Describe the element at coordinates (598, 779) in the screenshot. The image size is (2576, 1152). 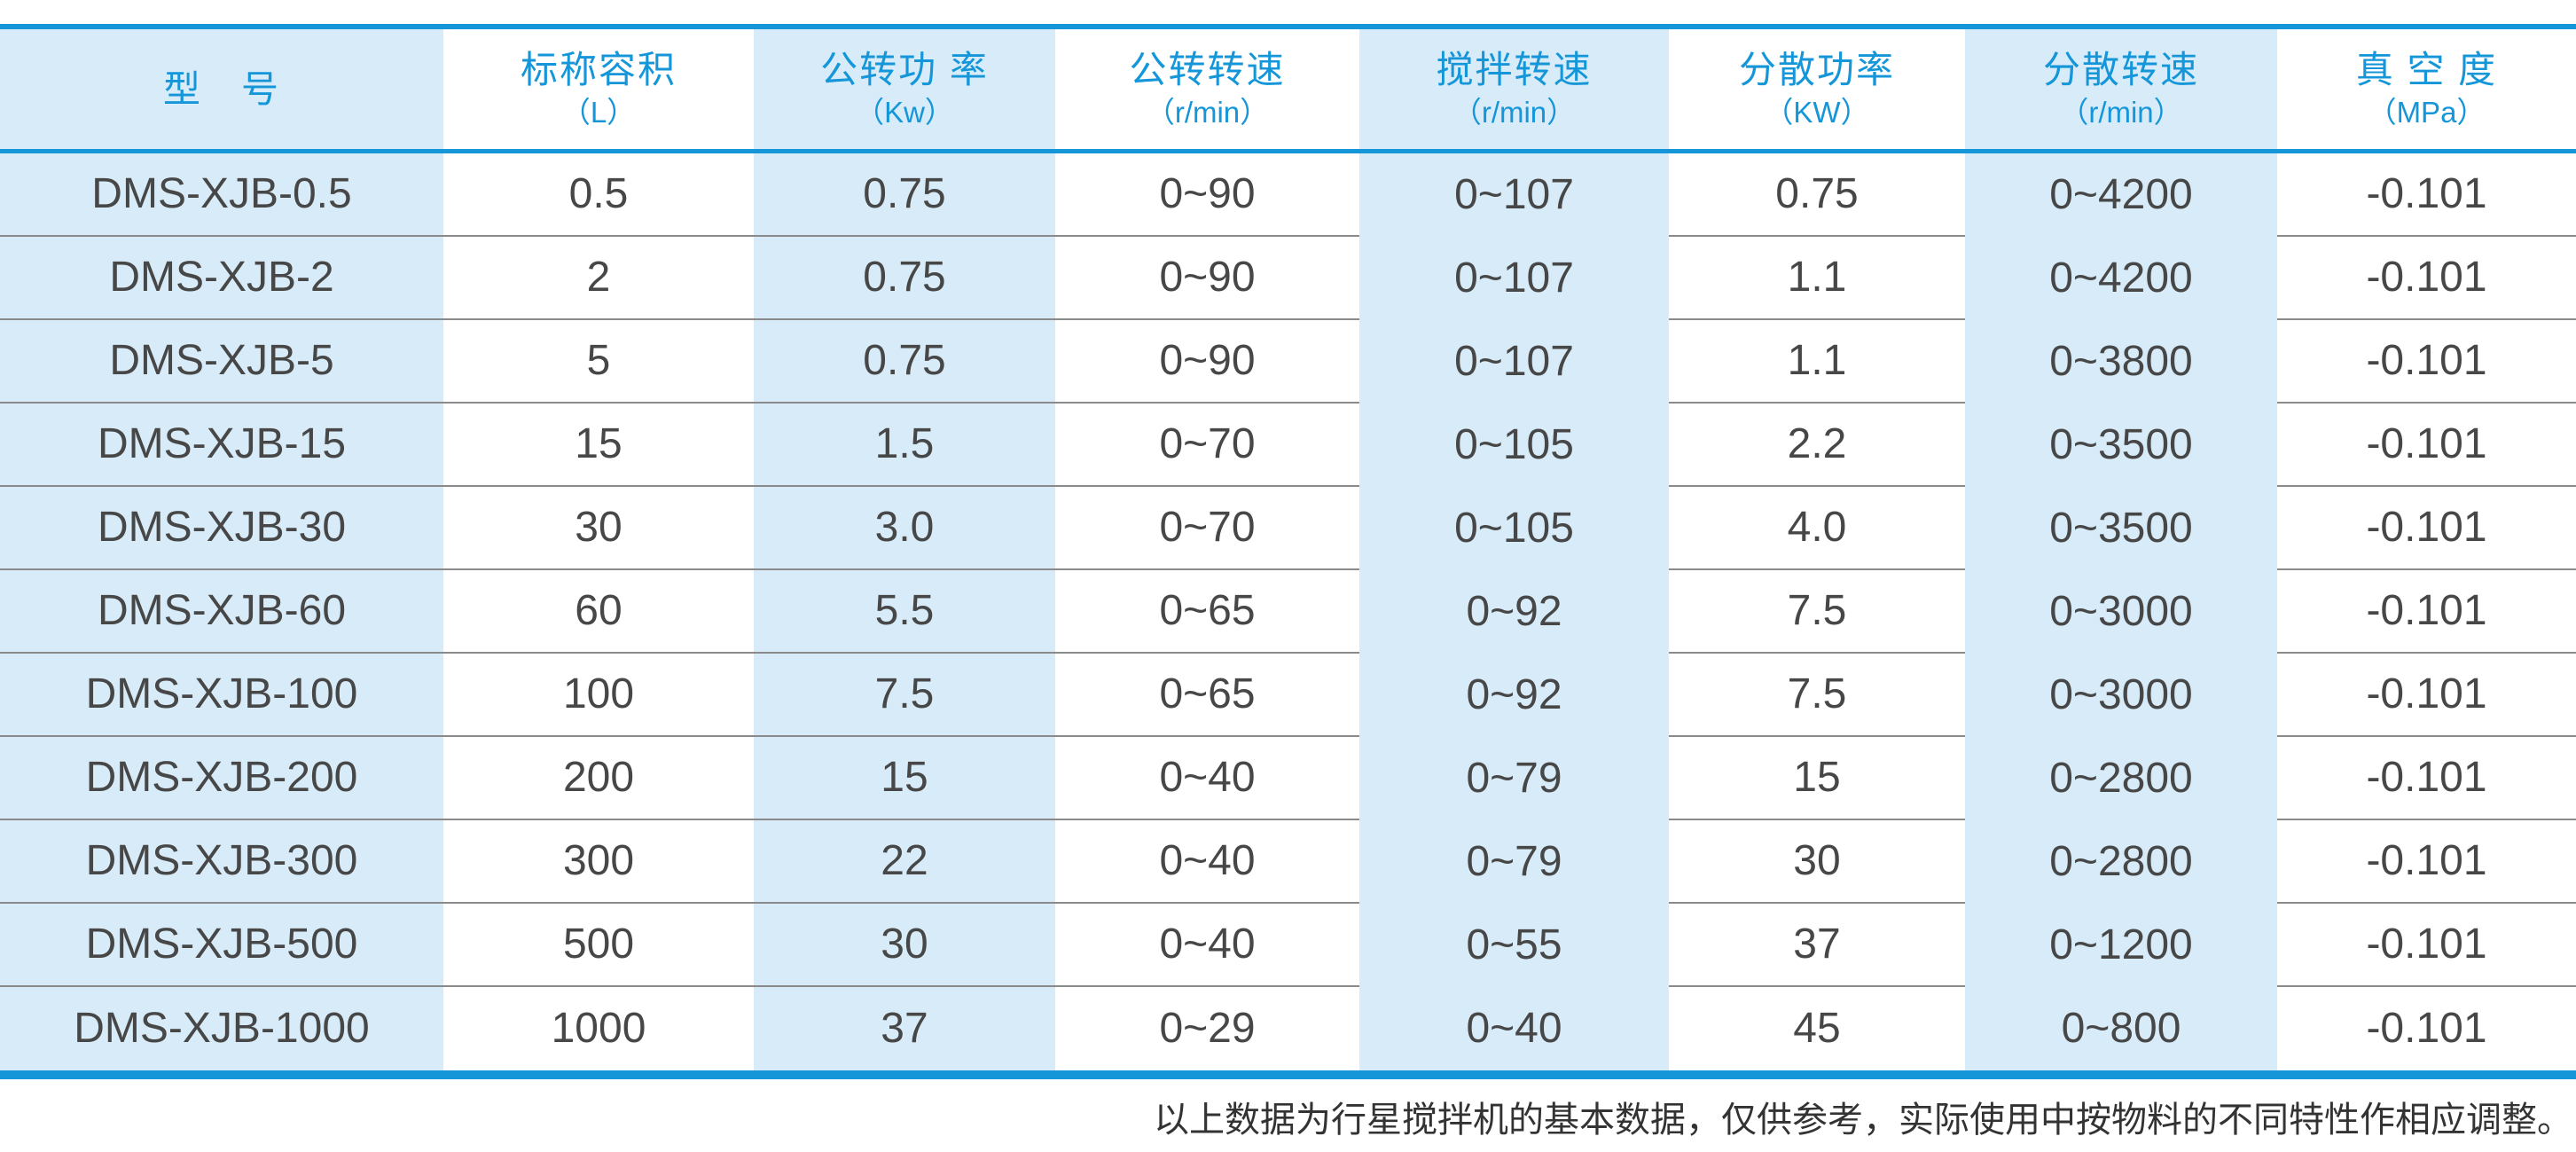
I see `table-cell: 200` at that location.